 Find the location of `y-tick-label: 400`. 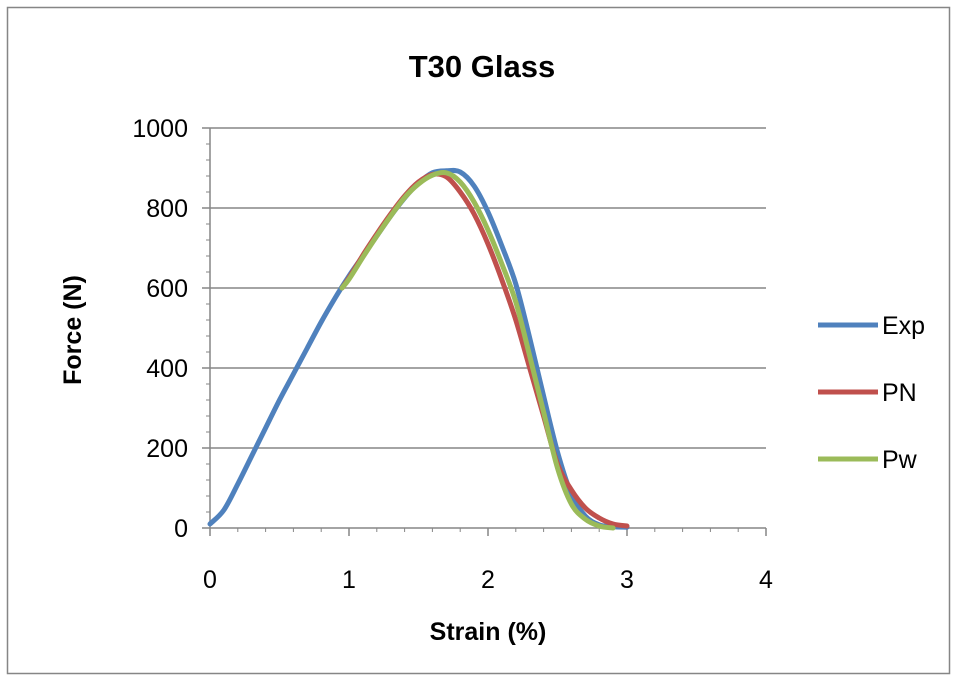

y-tick-label: 400 is located at coordinates (167, 369).